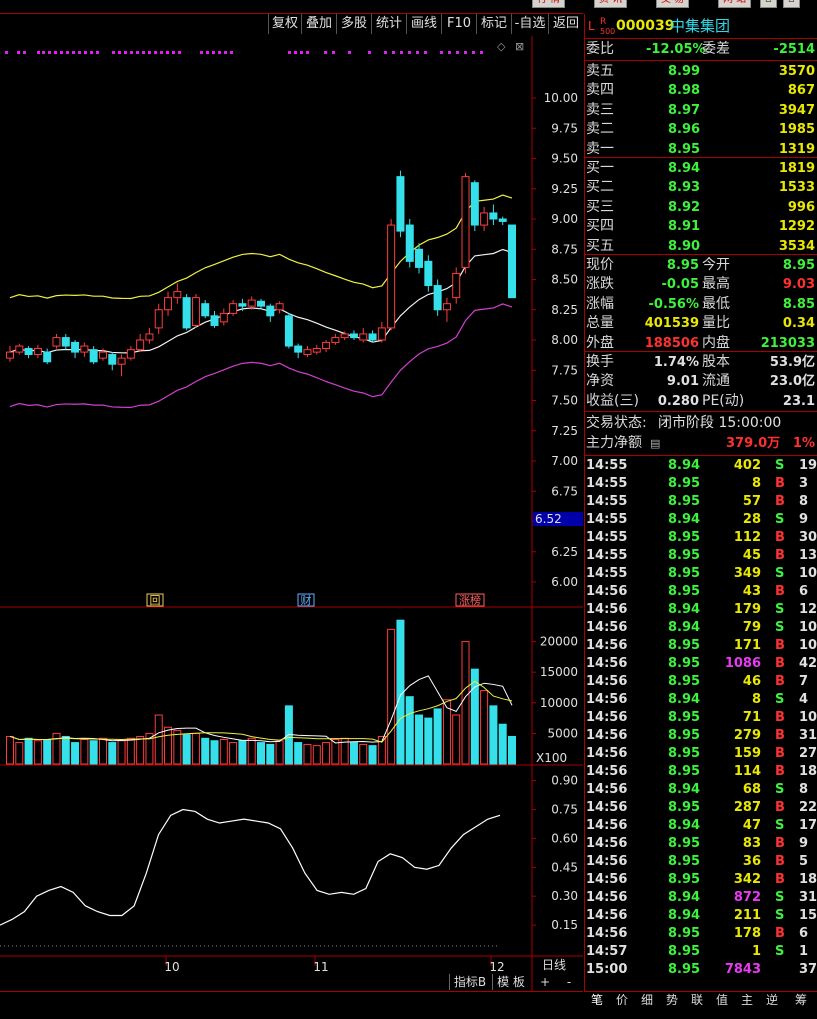 This screenshot has width=817, height=1019. Describe the element at coordinates (684, 110) in the screenshot. I see `level-price: 8.97` at that location.